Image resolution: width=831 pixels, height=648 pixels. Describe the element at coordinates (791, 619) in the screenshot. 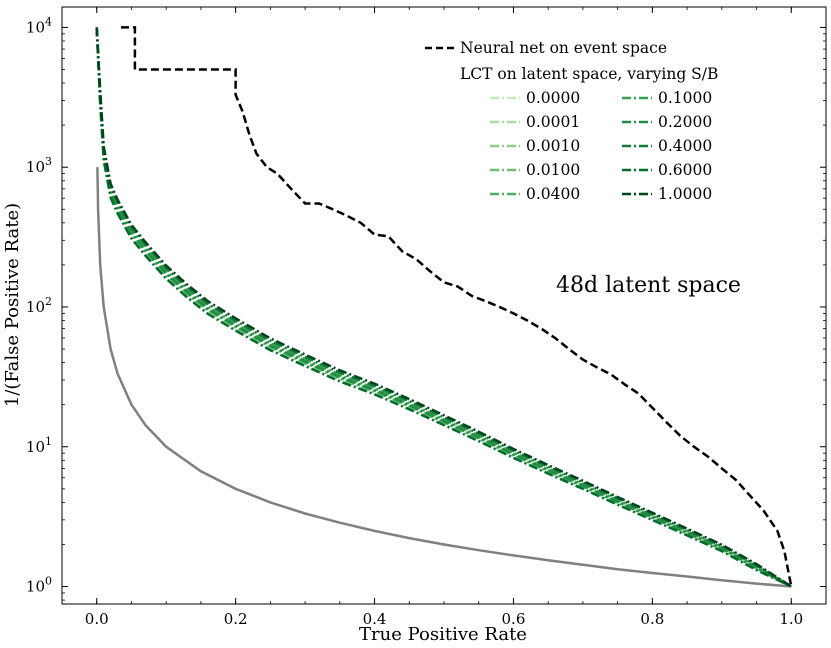

I see `x-tick-label: 1.0` at that location.